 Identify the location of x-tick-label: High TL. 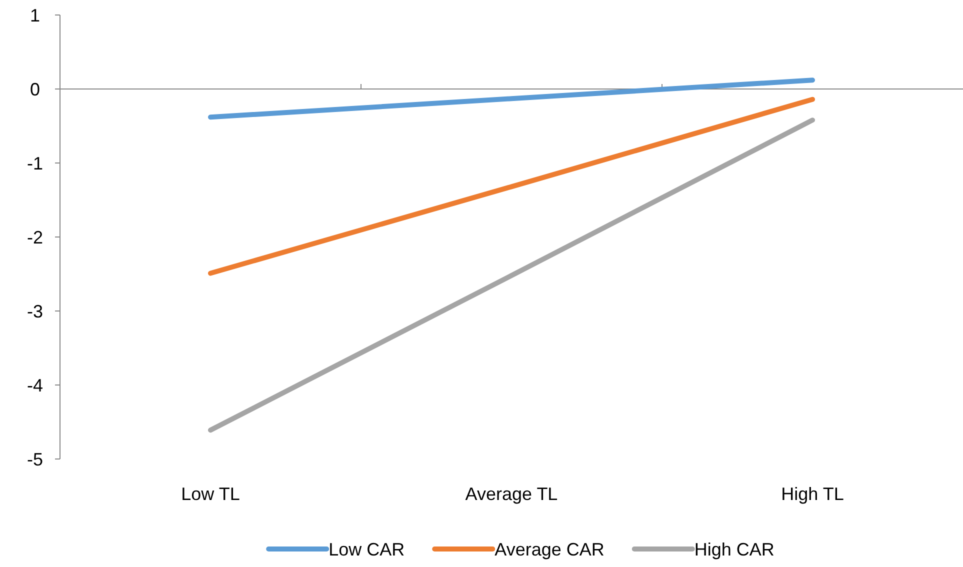
(812, 494).